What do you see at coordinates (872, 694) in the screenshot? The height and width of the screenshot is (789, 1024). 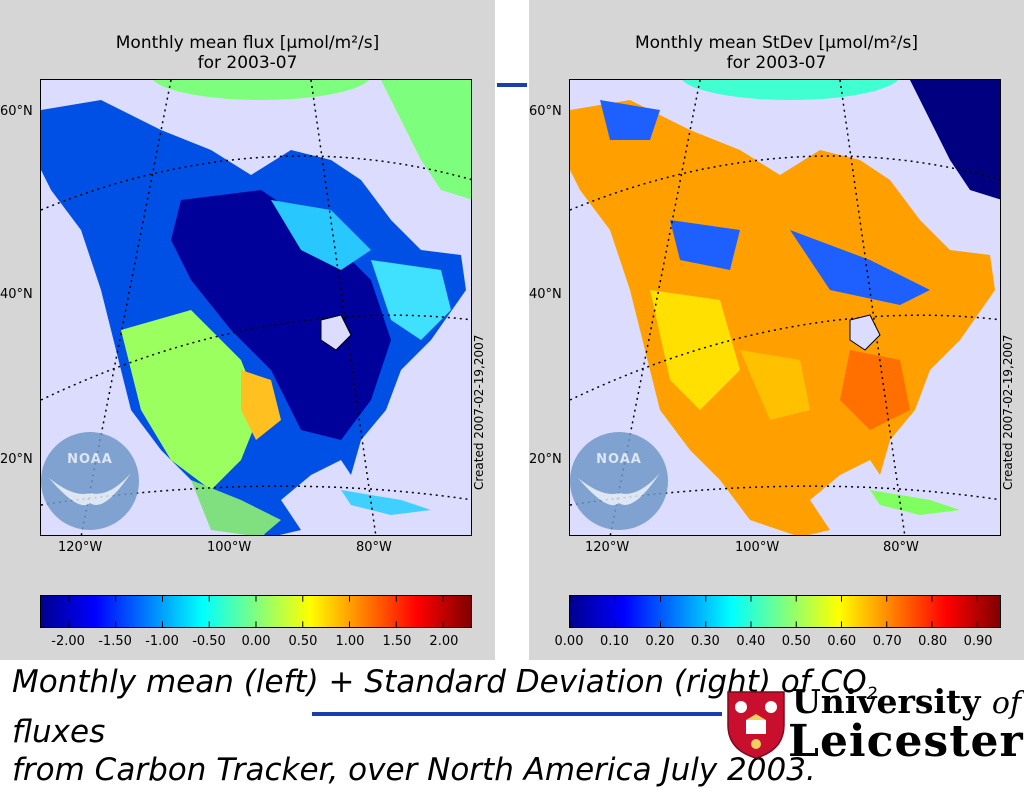 I see `caption-subscript: 2` at bounding box center [872, 694].